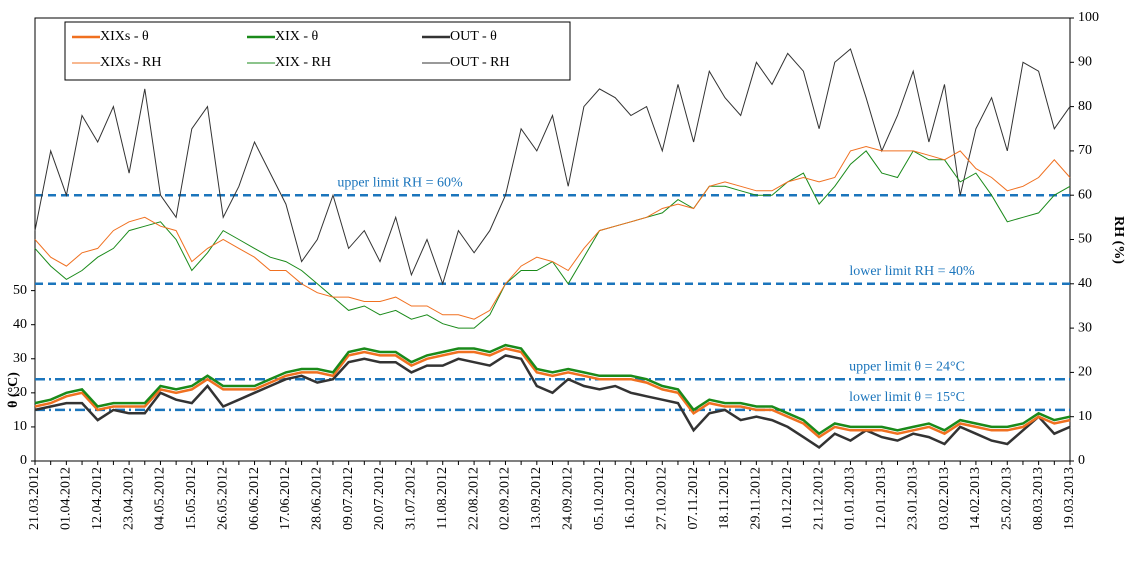  What do you see at coordinates (599, 498) in the screenshot?
I see `x-tick-label: 05.10.2012` at bounding box center [599, 498].